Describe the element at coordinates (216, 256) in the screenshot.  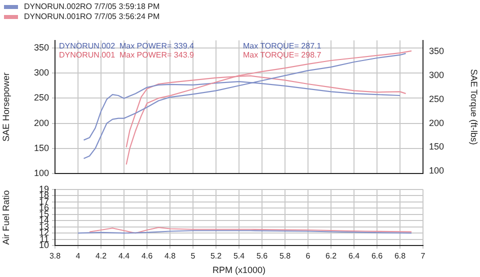
I see `x-tick-label: 5.2` at that location.